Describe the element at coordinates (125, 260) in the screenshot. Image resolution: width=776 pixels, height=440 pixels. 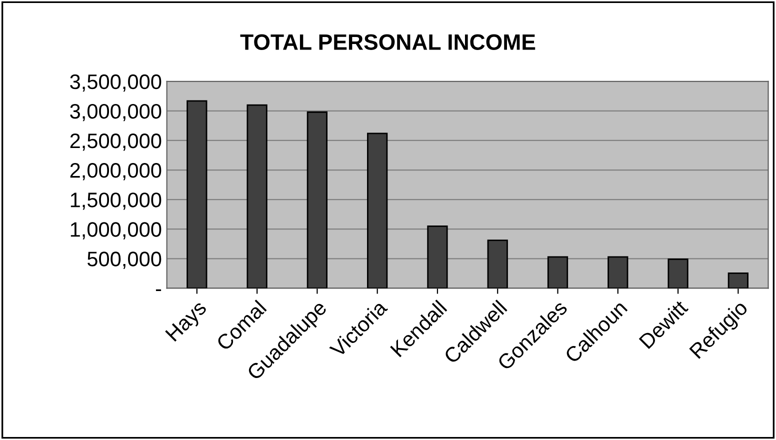
I see `y-tick-label: 500,000` at that location.